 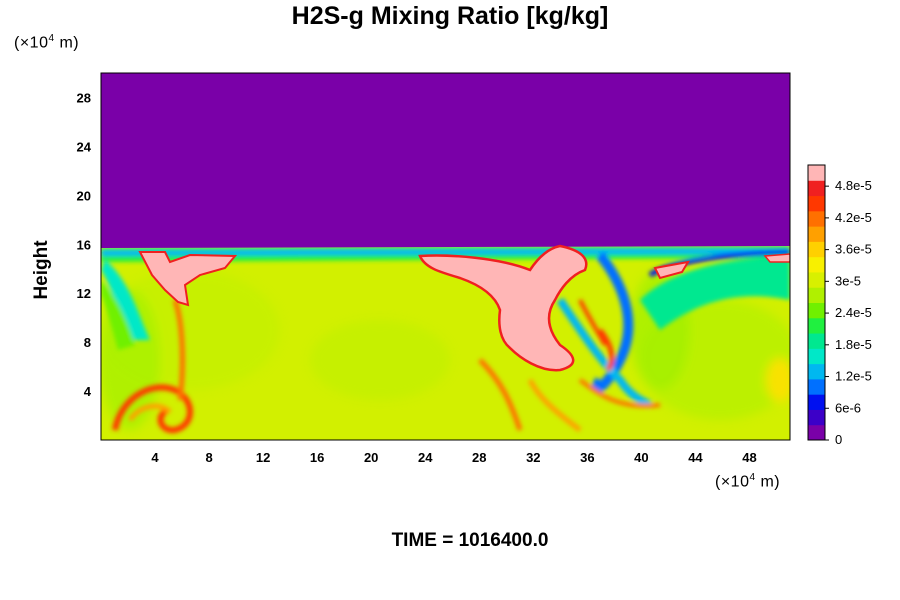 What do you see at coordinates (425, 457) in the screenshot?
I see `x-tick-label: 24` at bounding box center [425, 457].